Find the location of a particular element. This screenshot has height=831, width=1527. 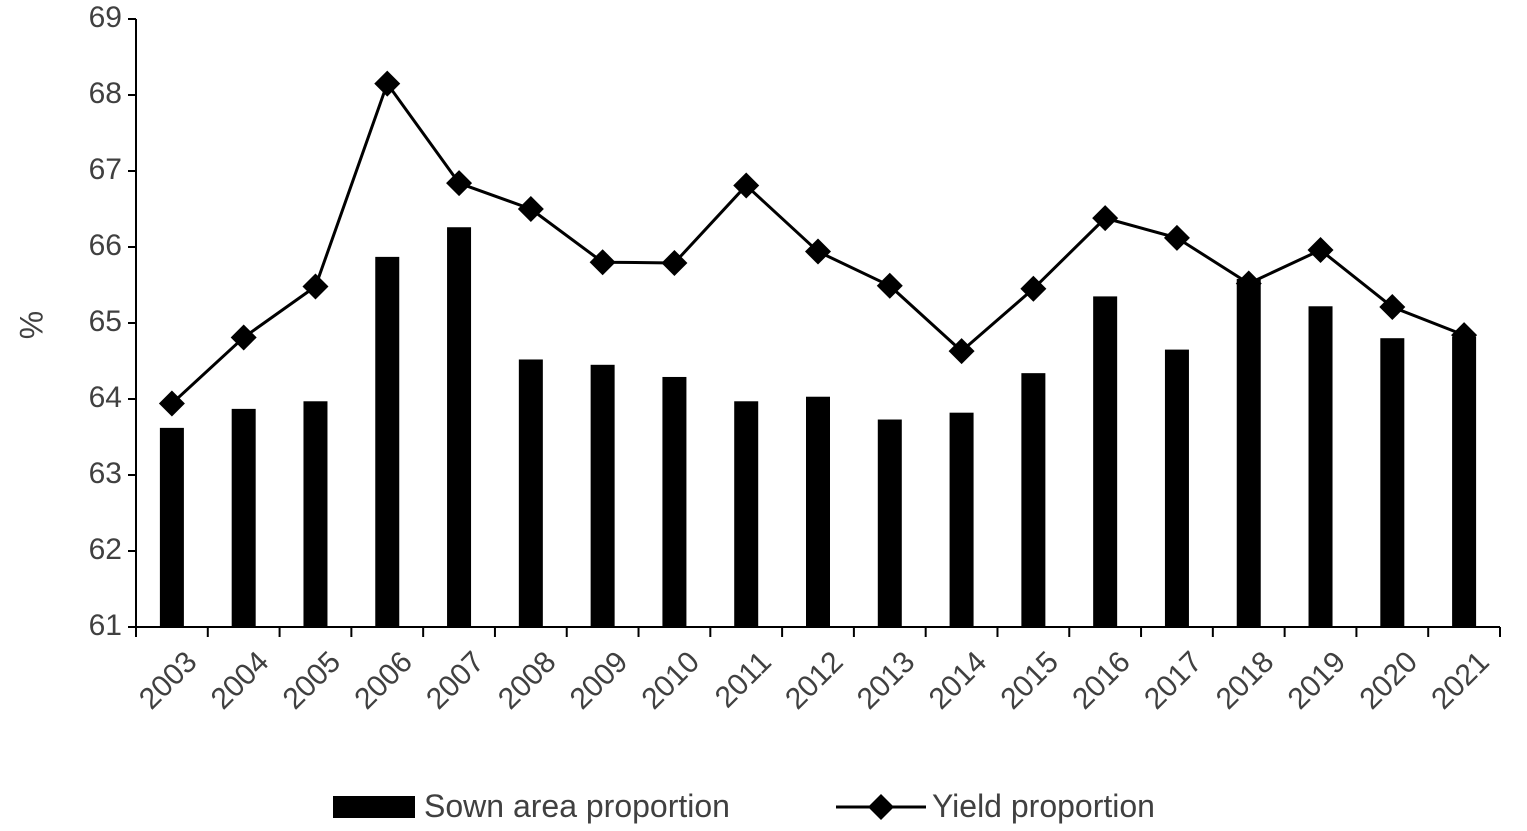

yield-point-2020 is located at coordinates (1392, 307).